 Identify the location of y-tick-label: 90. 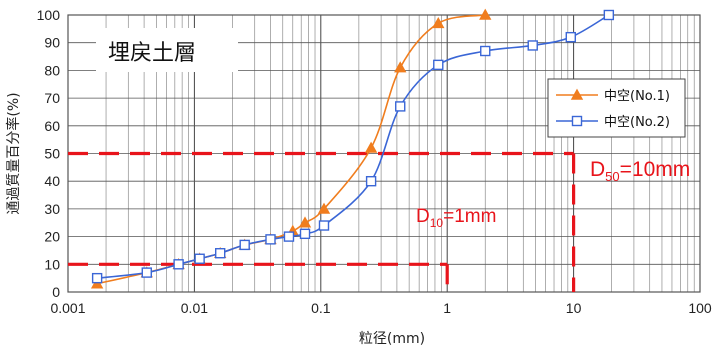
(52, 43).